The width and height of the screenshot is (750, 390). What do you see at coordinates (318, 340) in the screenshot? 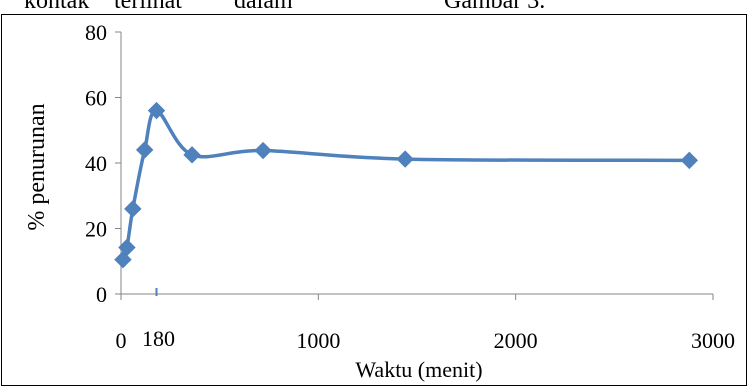
I see `x-tick-label: 1000` at bounding box center [318, 340].